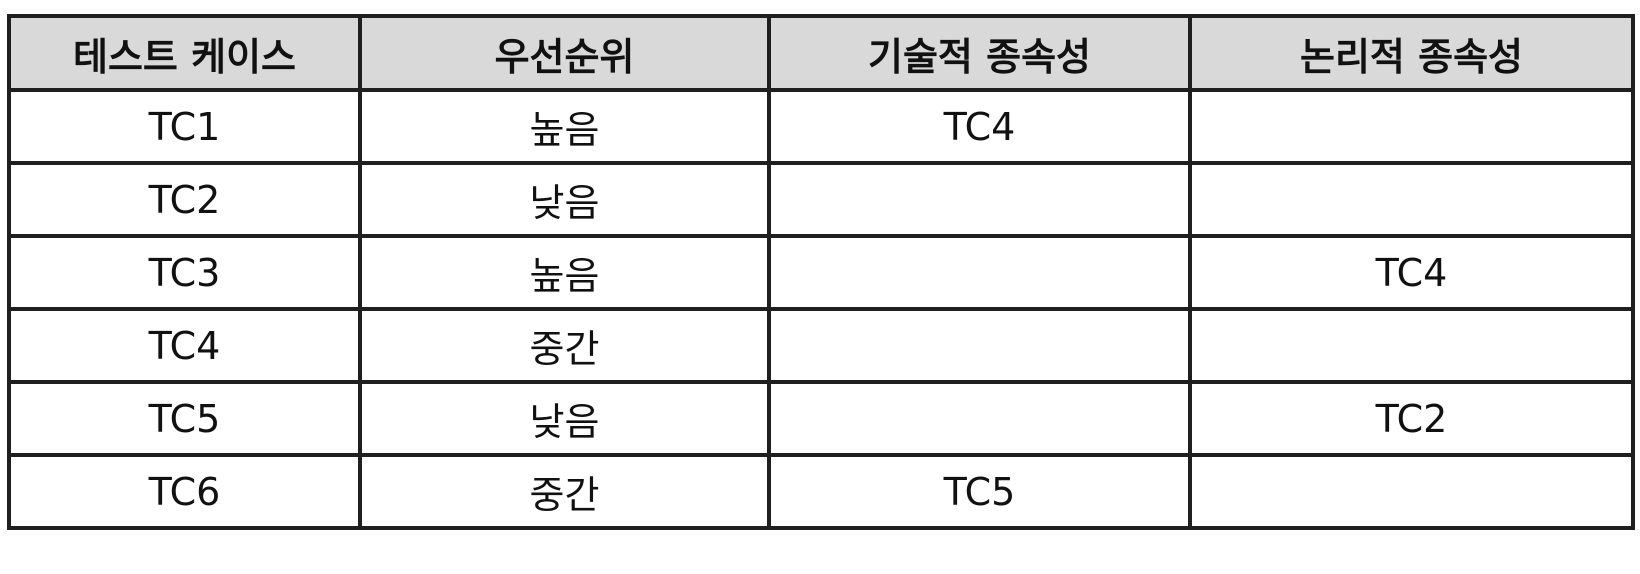 The image size is (1640, 574). I want to click on cell-test-case: TC3, so click(184, 272).